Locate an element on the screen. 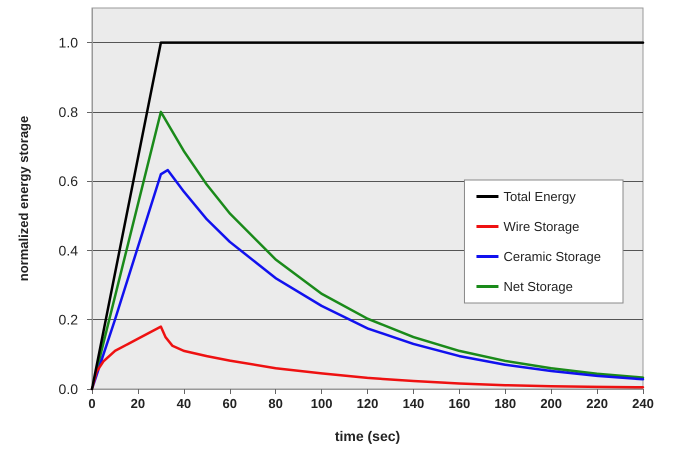 This screenshot has height=457, width=673. x-axis-title: time (sec) is located at coordinates (367, 436).